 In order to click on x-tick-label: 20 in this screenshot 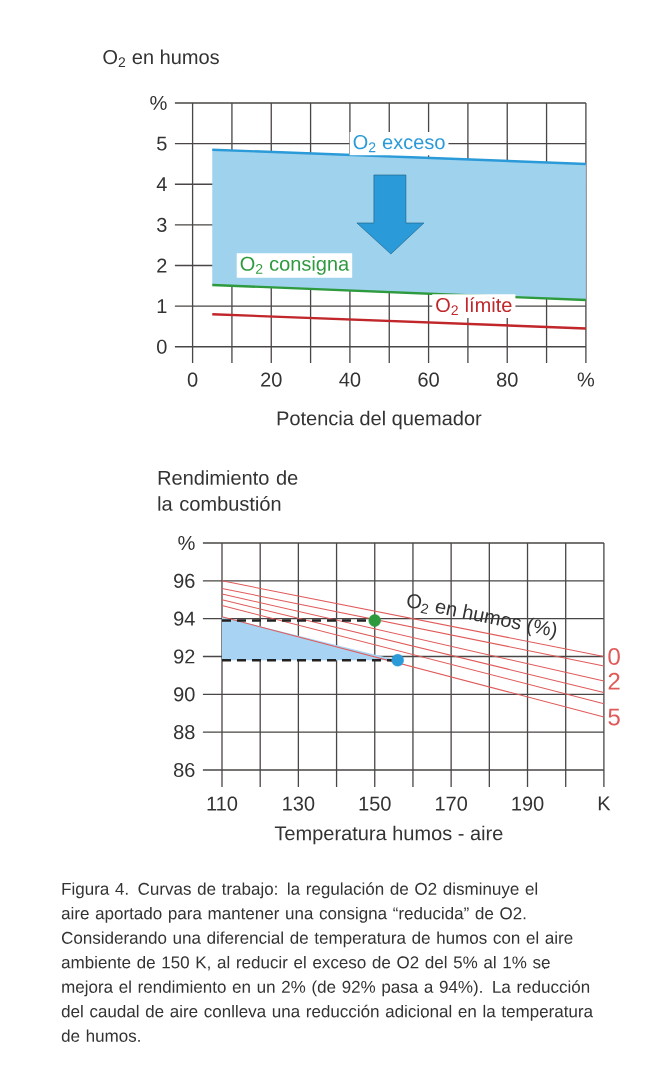, I will do `click(271, 379)`.